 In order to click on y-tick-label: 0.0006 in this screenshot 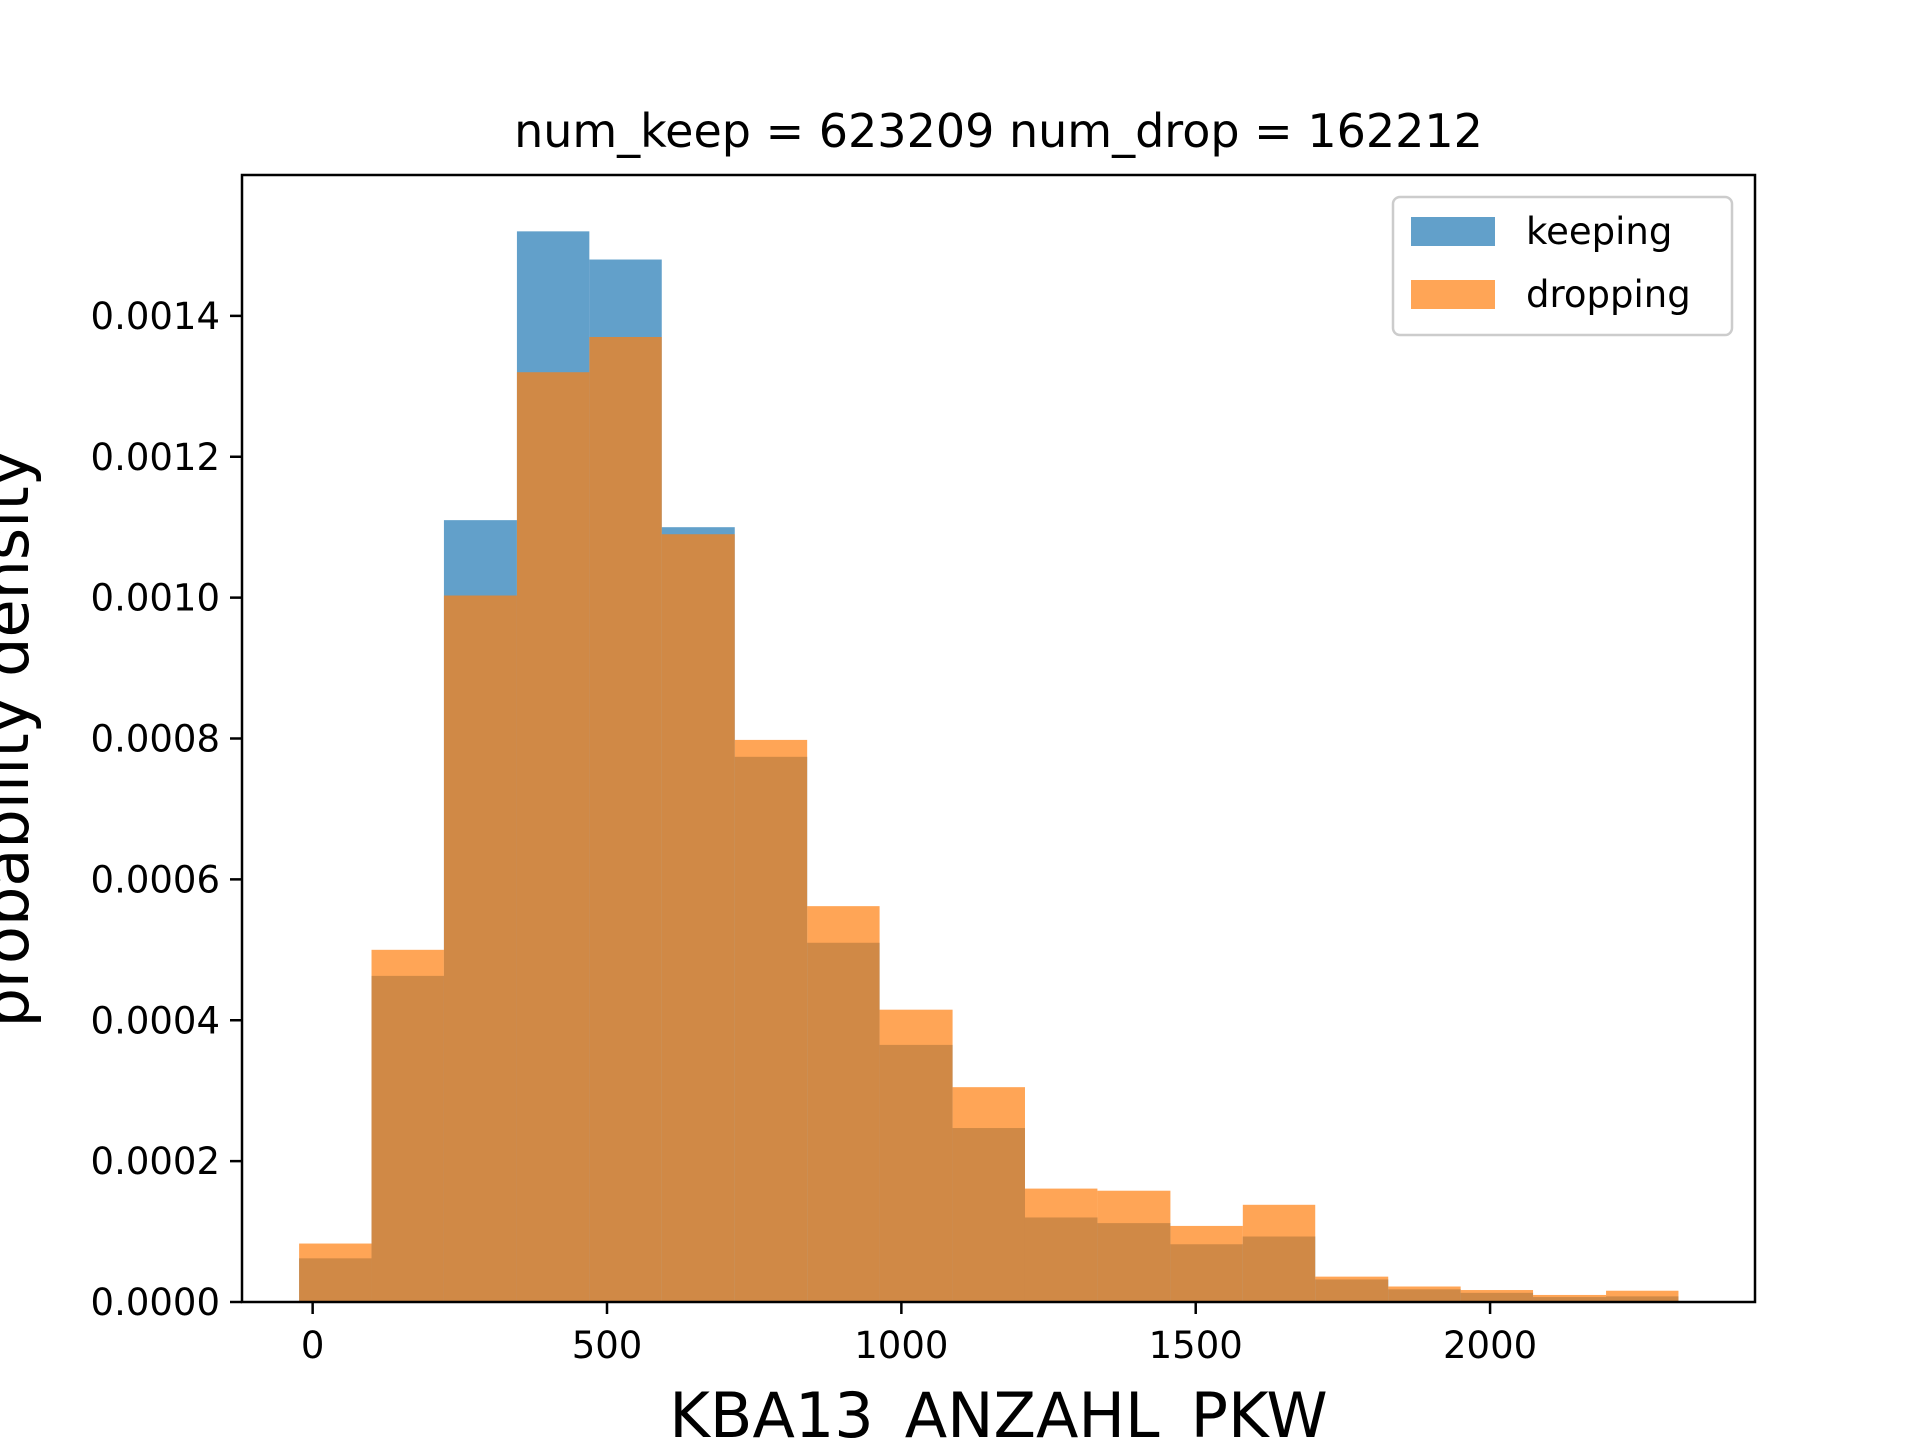, I will do `click(155, 879)`.